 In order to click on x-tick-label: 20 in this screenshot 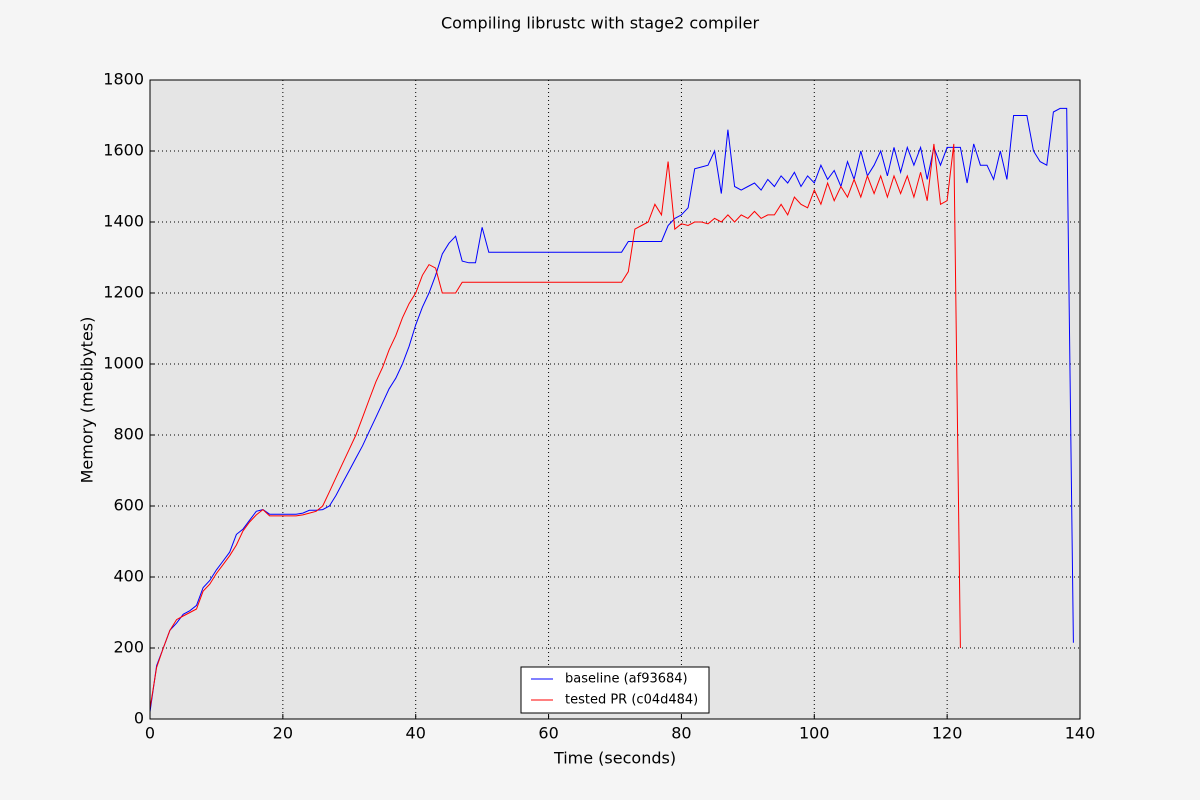, I will do `click(283, 733)`.